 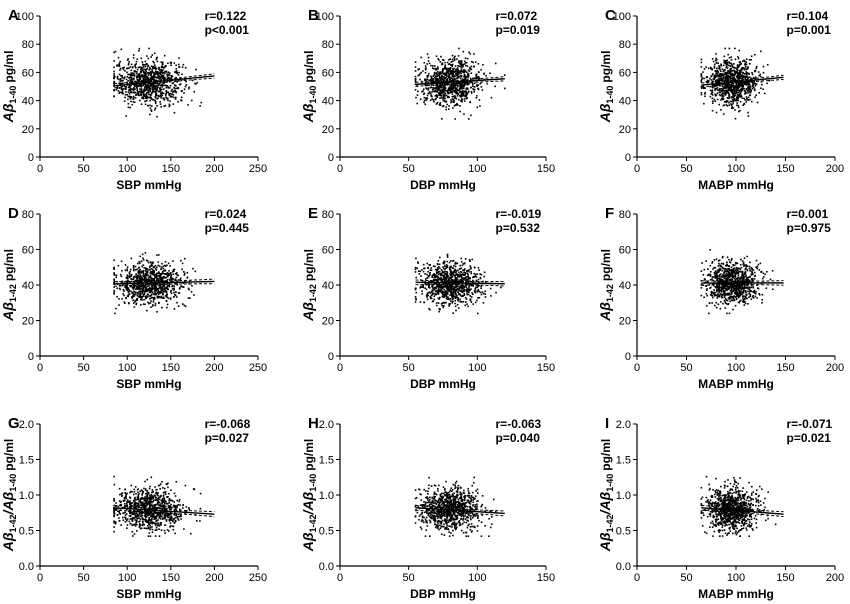 What do you see at coordinates (227, 228) in the screenshot?
I see `p-value: p=0.445` at bounding box center [227, 228].